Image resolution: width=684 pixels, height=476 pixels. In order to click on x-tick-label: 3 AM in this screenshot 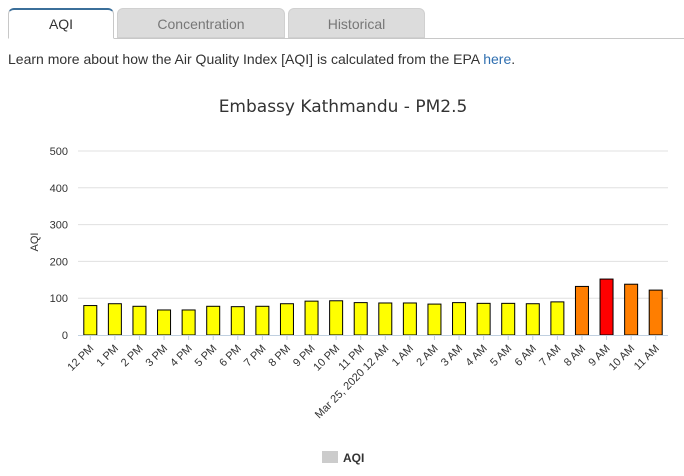, I will do `click(452, 356)`.